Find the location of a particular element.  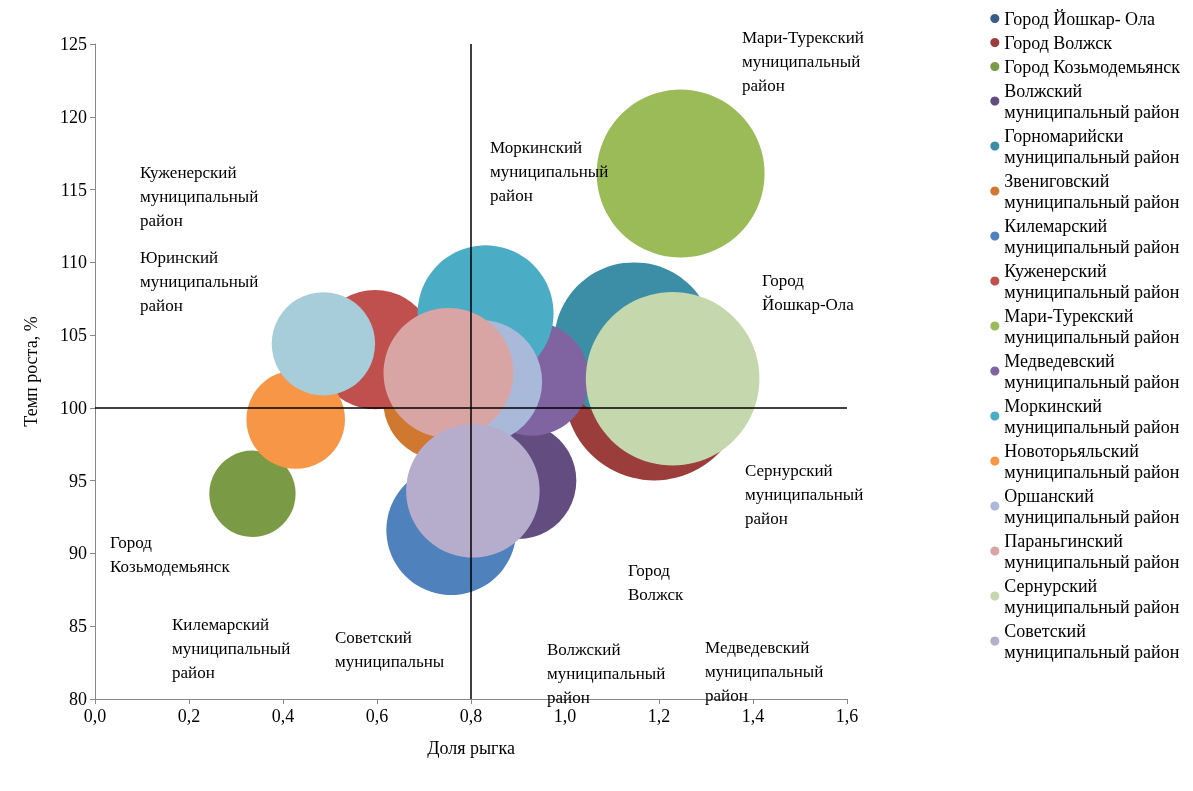

legend-label: Новоторьяльский муниципальный район is located at coordinates (1092, 461).